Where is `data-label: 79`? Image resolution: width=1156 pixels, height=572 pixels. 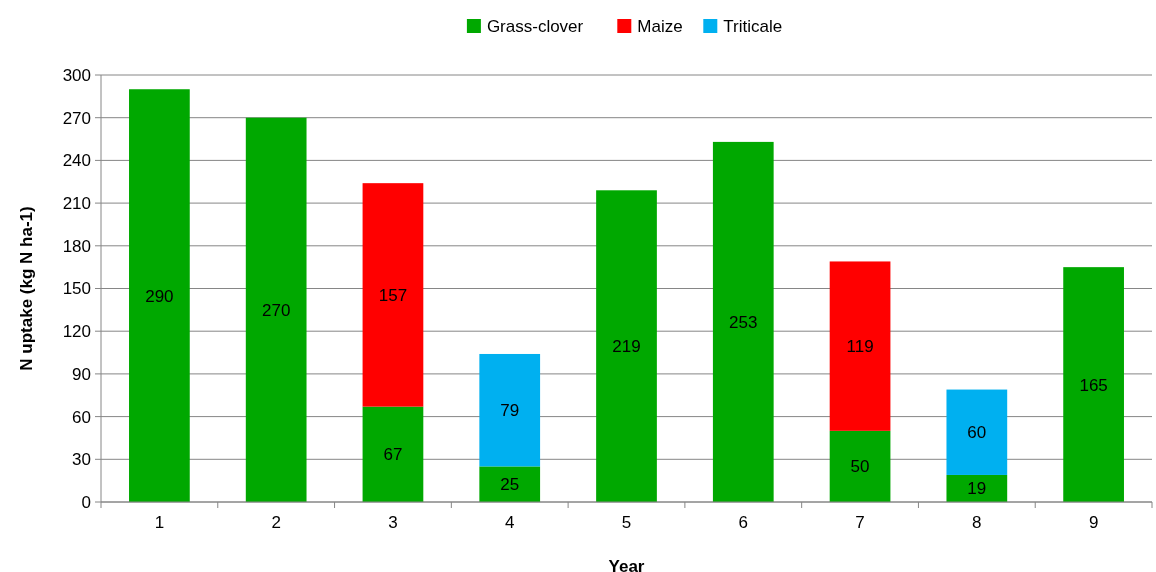 data-label: 79 is located at coordinates (510, 411).